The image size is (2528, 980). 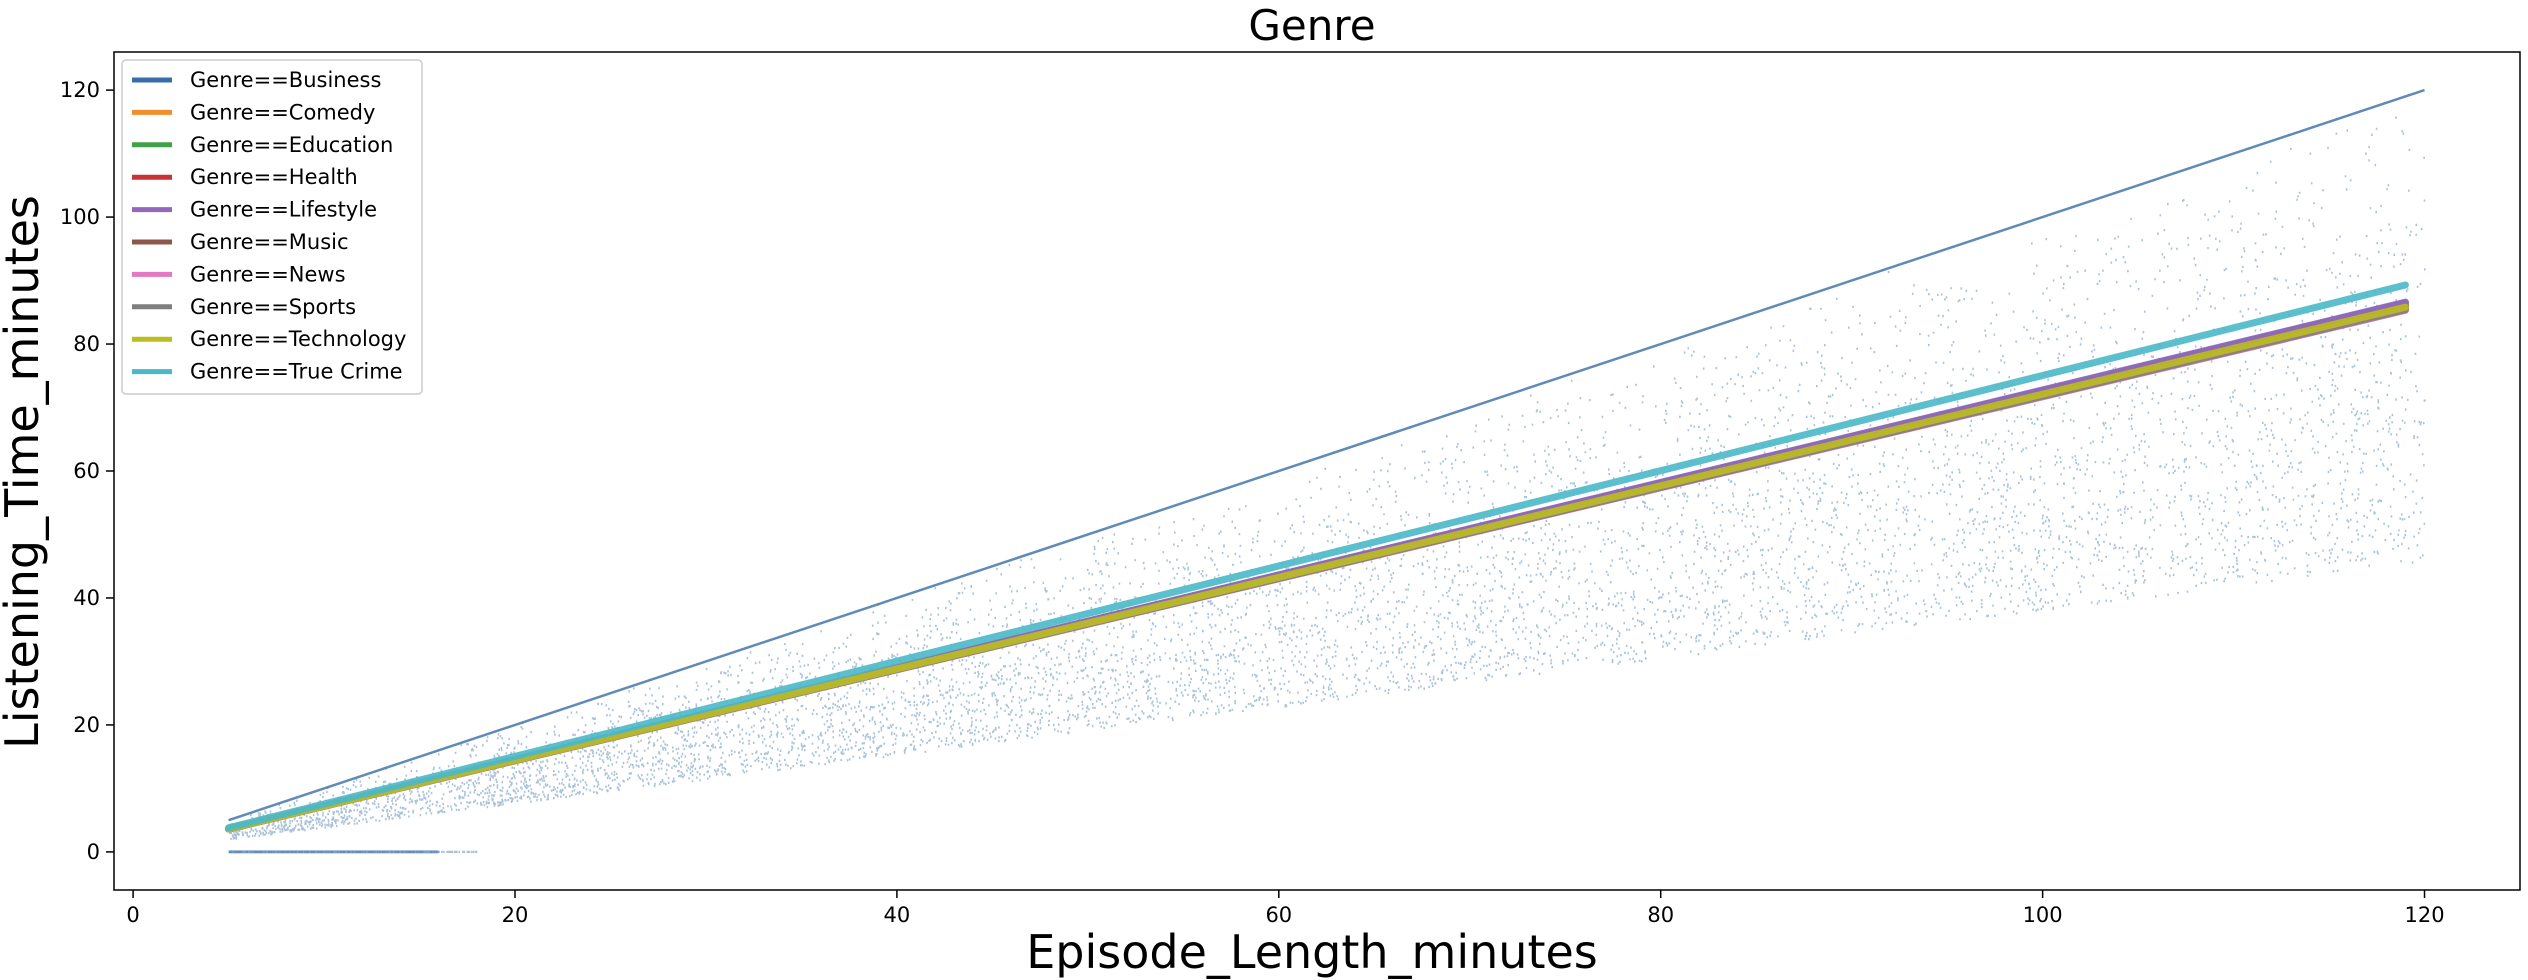 I want to click on legend-label: Genre==Technology, so click(x=298, y=339).